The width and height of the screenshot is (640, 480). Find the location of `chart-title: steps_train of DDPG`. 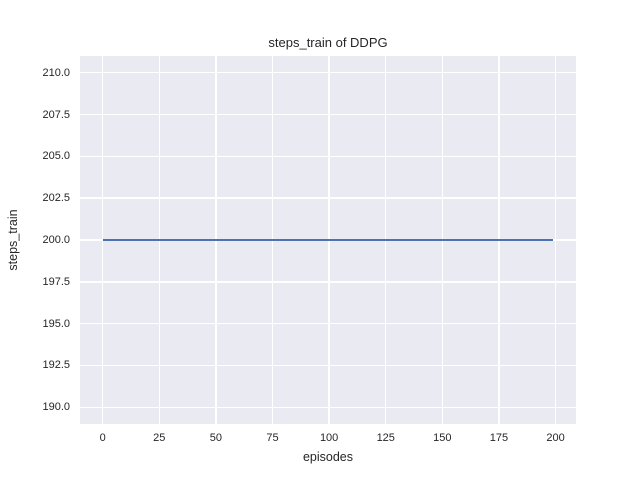

chart-title: steps_train of DDPG is located at coordinates (328, 42).